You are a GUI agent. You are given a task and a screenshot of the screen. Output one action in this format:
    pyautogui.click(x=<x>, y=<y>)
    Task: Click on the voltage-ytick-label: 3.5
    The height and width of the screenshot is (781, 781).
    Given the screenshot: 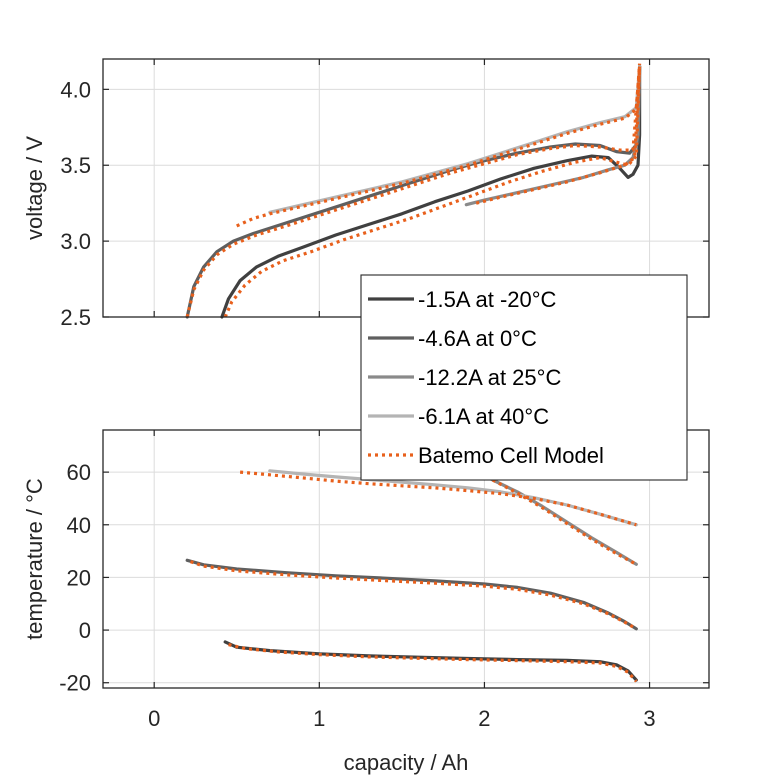 What is the action you would take?
    pyautogui.click(x=75, y=165)
    